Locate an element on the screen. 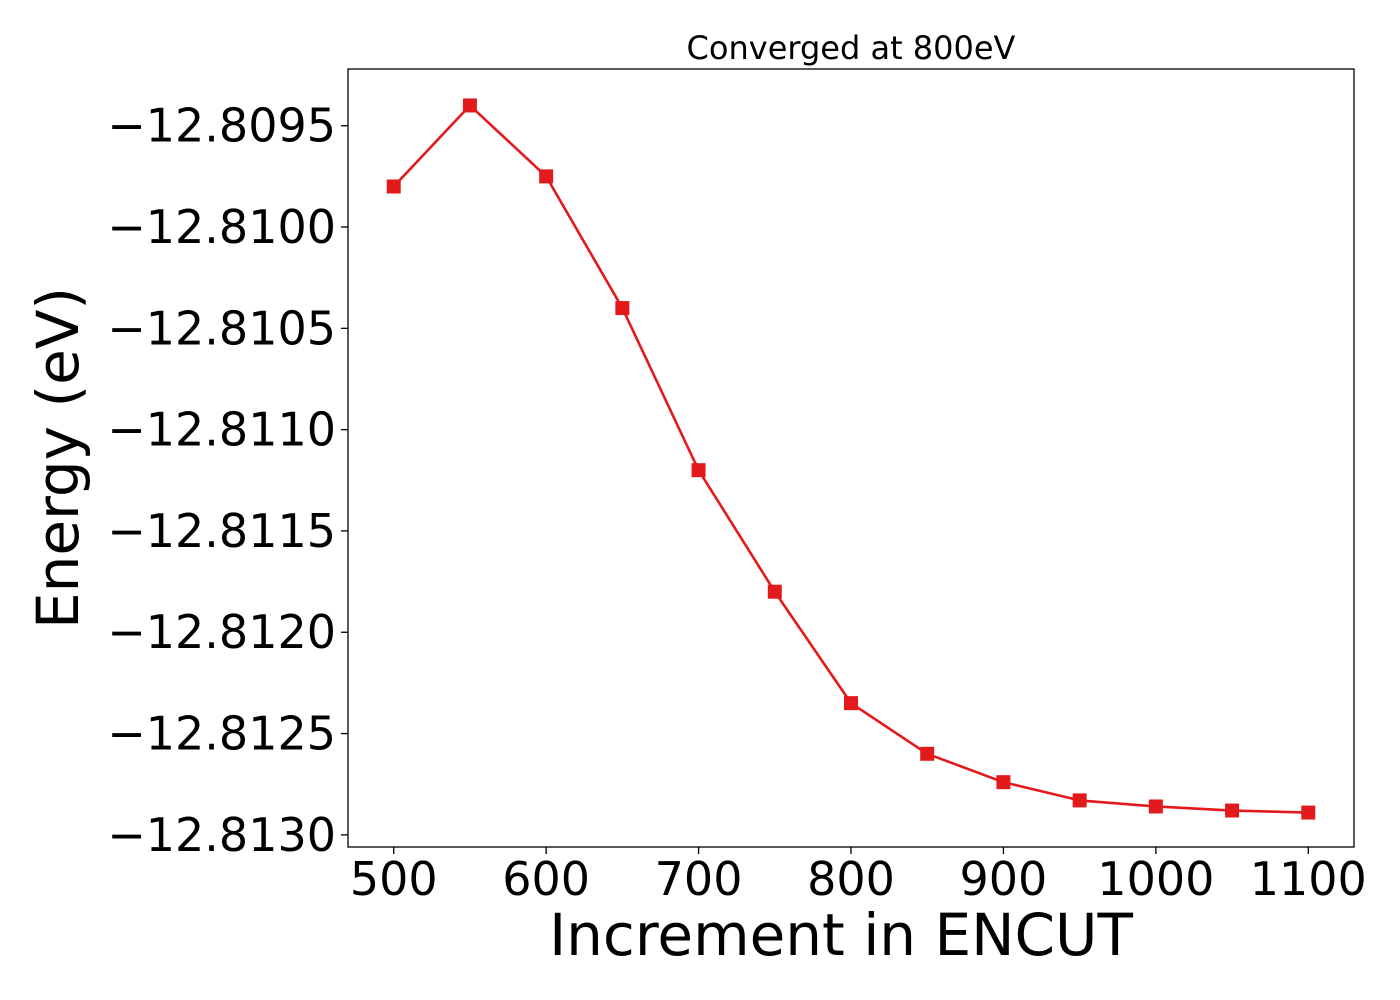 The width and height of the screenshot is (1400, 1000). x-tick-label: 800 is located at coordinates (851, 879).